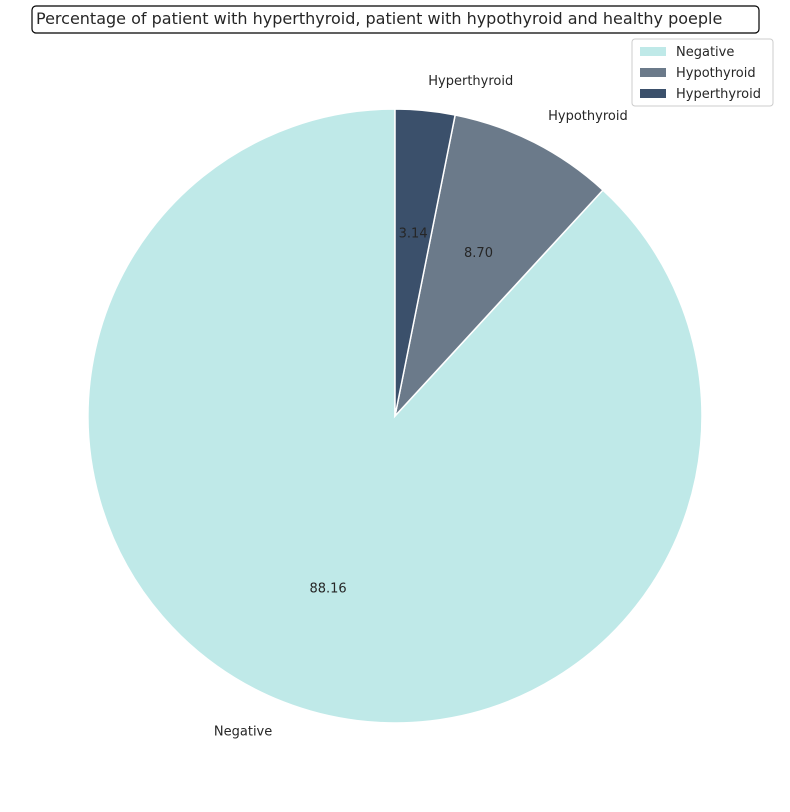 This screenshot has height=812, width=790. I want to click on legend-swatch-negative, so click(653, 51).